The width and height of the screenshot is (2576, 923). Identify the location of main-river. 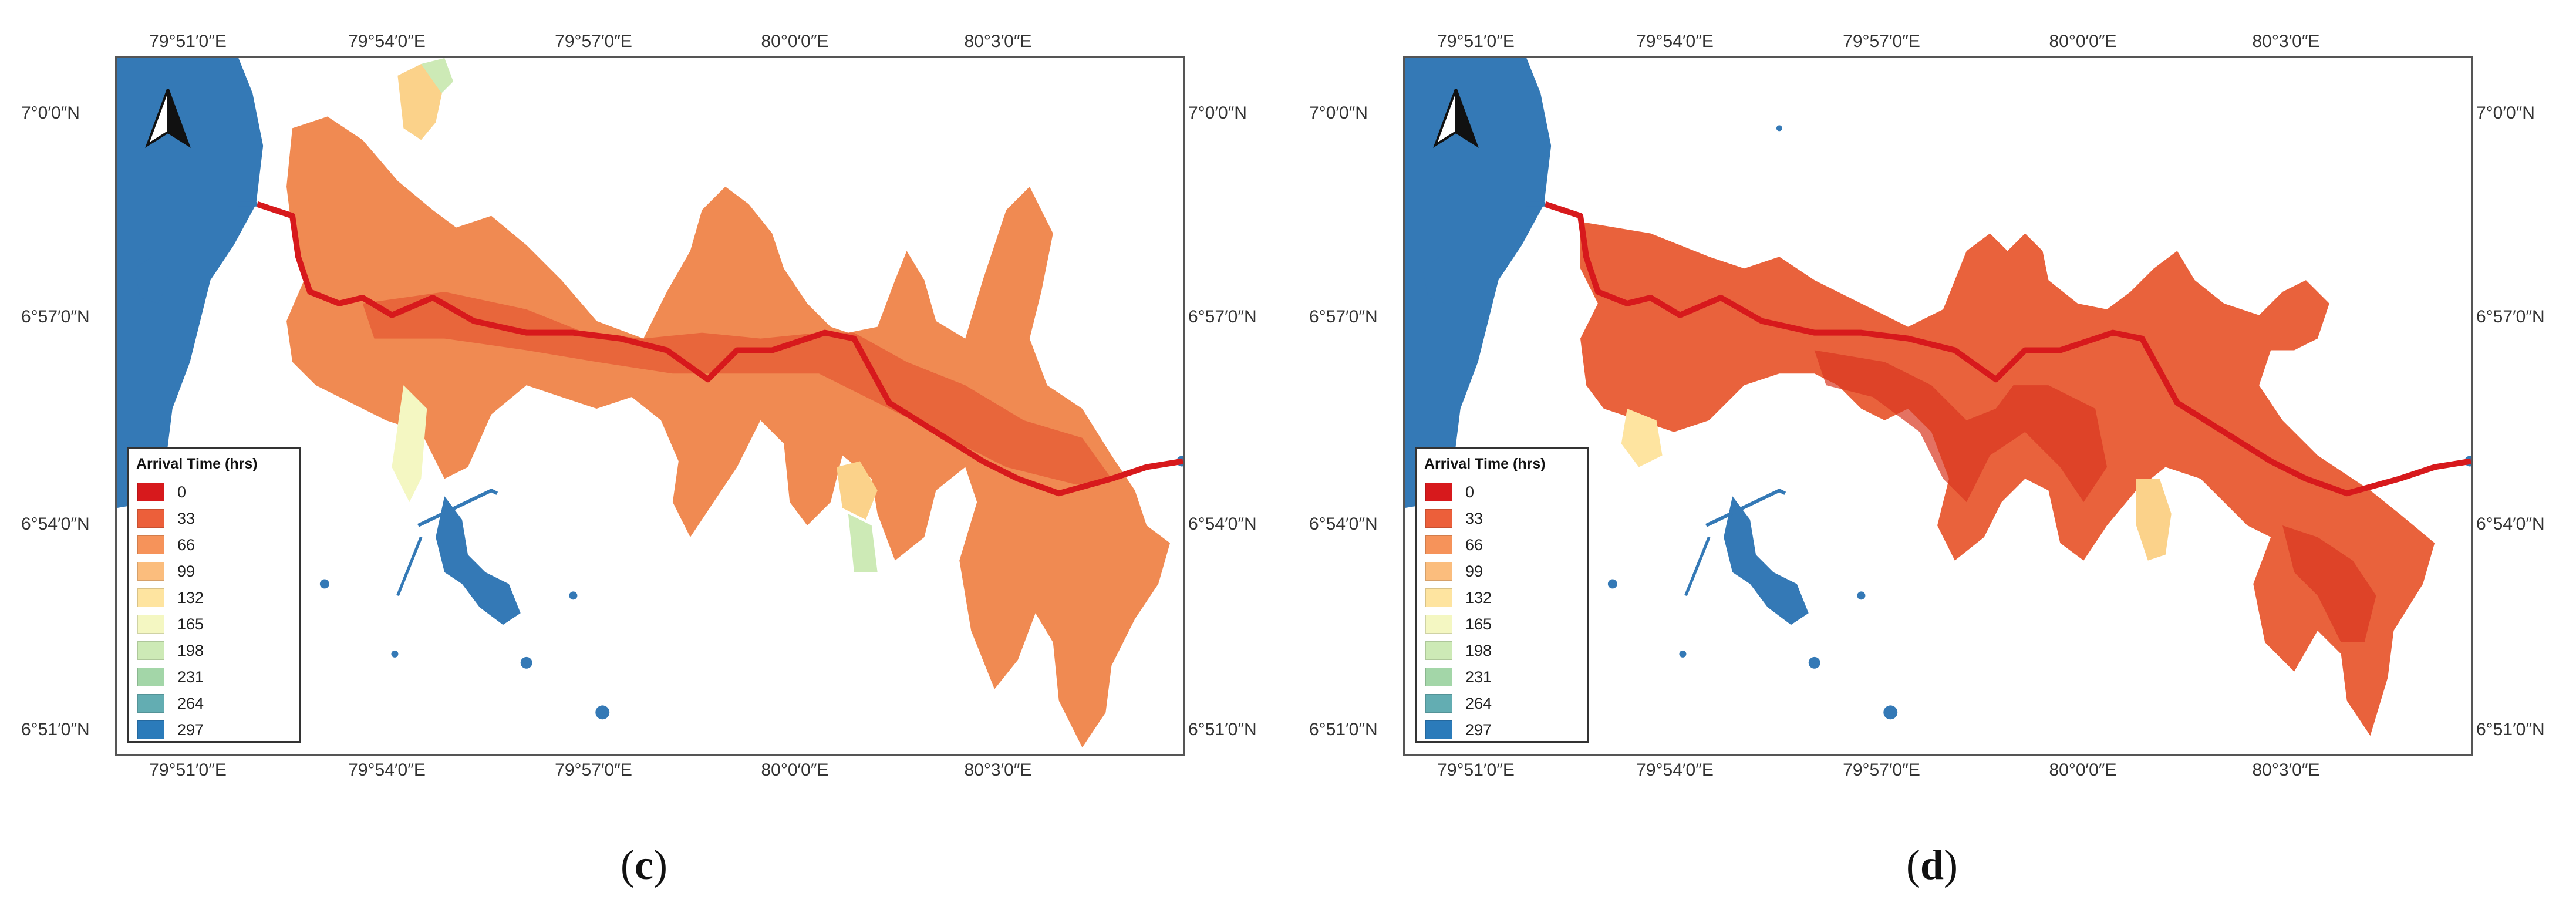
(720, 349).